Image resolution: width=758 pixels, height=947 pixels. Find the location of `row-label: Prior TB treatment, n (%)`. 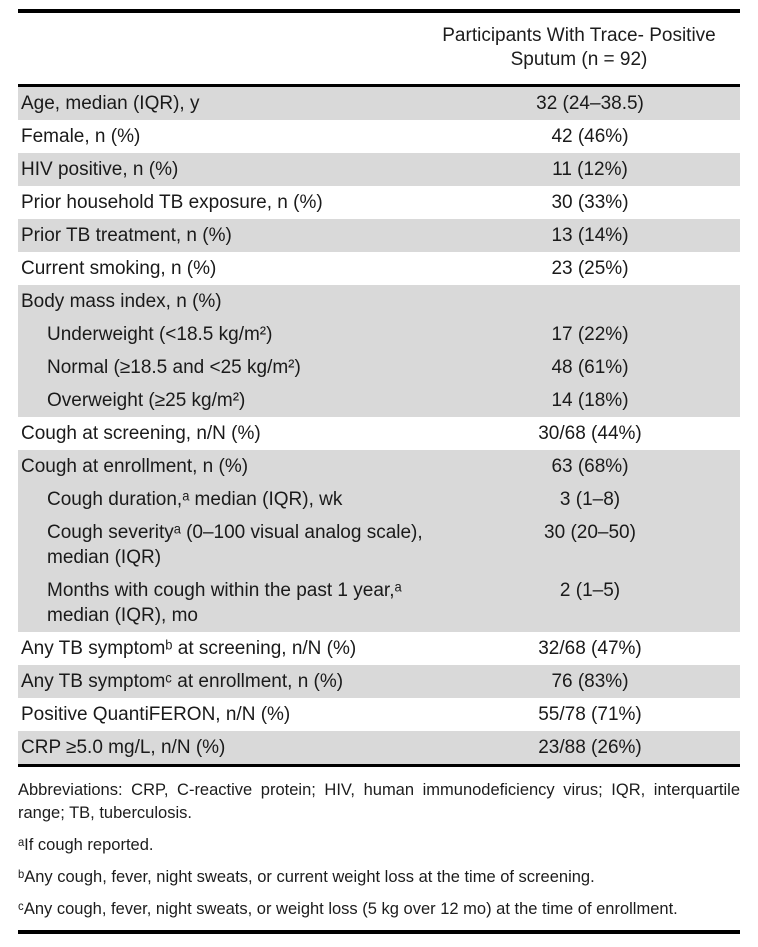

row-label: Prior TB treatment, n (%) is located at coordinates (126, 235).